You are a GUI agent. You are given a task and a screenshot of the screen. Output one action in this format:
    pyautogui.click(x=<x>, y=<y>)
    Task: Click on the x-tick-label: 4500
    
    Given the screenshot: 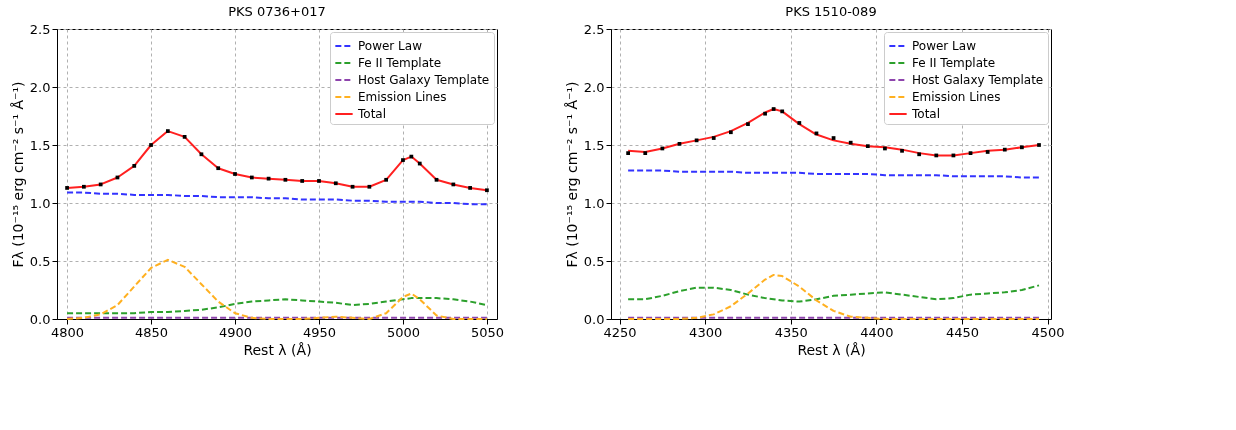 What is the action you would take?
    pyautogui.click(x=1048, y=332)
    